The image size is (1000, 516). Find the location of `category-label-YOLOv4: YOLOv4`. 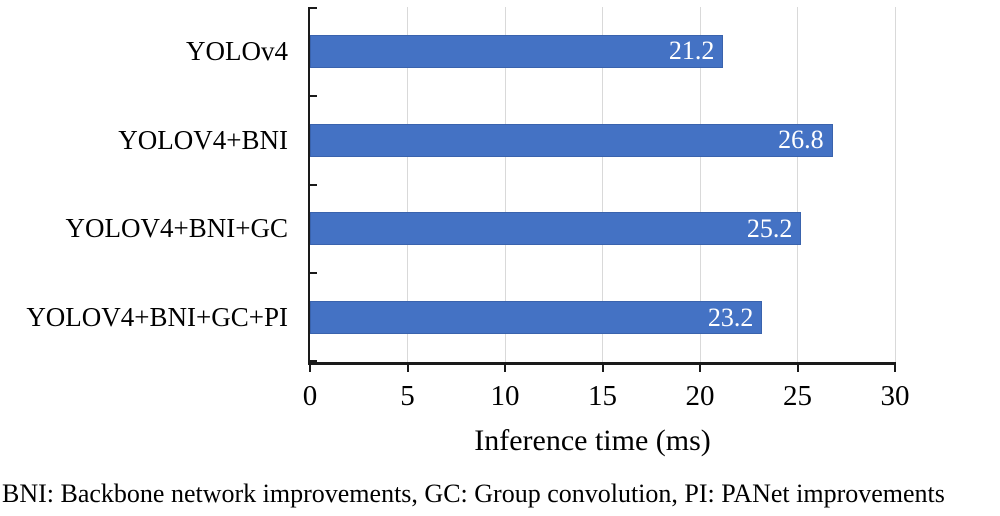

category-label-YOLOv4: YOLOv4 is located at coordinates (237, 50).